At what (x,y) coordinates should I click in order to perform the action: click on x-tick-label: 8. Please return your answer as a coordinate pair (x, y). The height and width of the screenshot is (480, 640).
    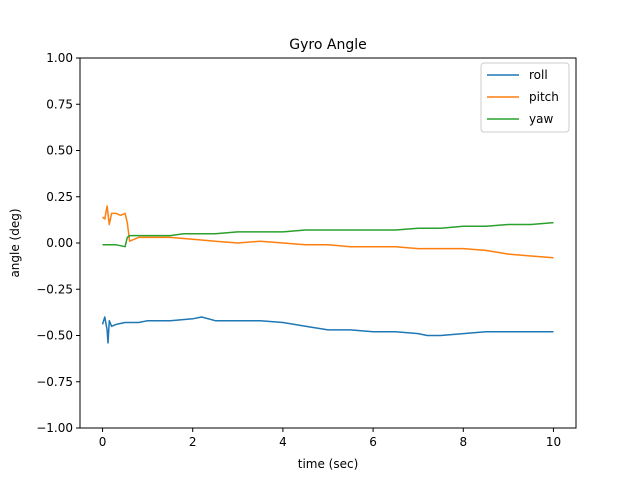
    Looking at the image, I should click on (463, 442).